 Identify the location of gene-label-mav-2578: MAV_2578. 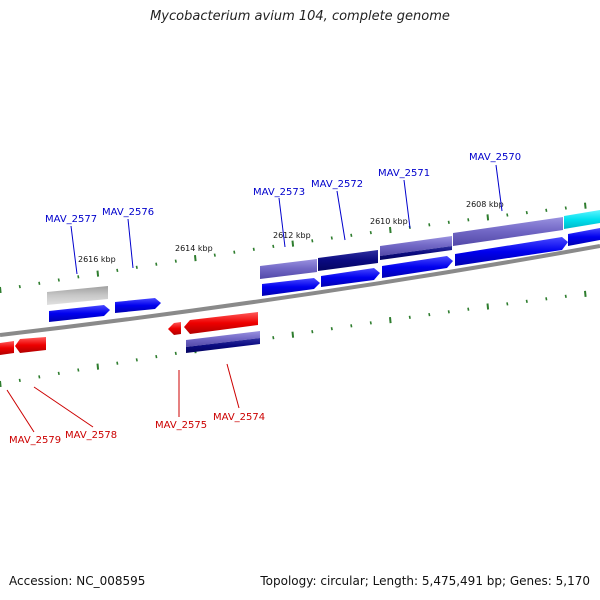
(91, 435).